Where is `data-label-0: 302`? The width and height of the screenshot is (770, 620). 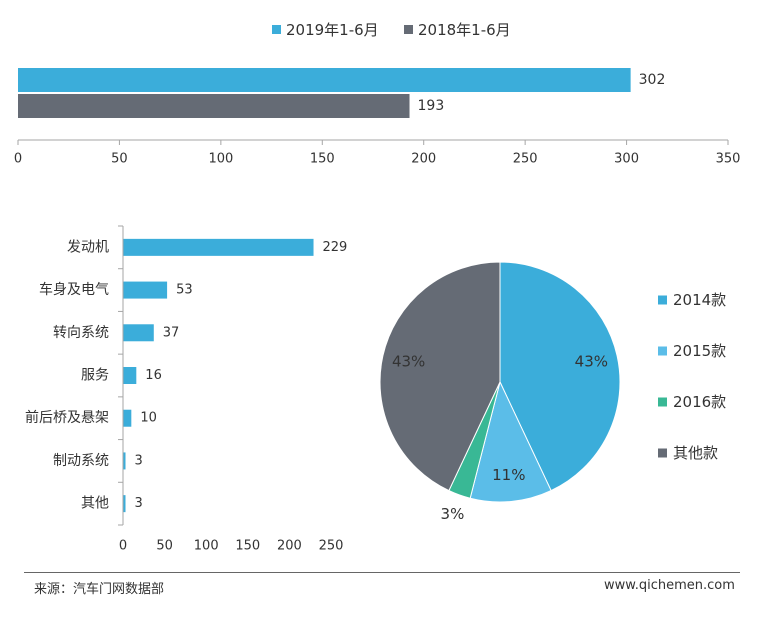 data-label-0: 302 is located at coordinates (652, 80).